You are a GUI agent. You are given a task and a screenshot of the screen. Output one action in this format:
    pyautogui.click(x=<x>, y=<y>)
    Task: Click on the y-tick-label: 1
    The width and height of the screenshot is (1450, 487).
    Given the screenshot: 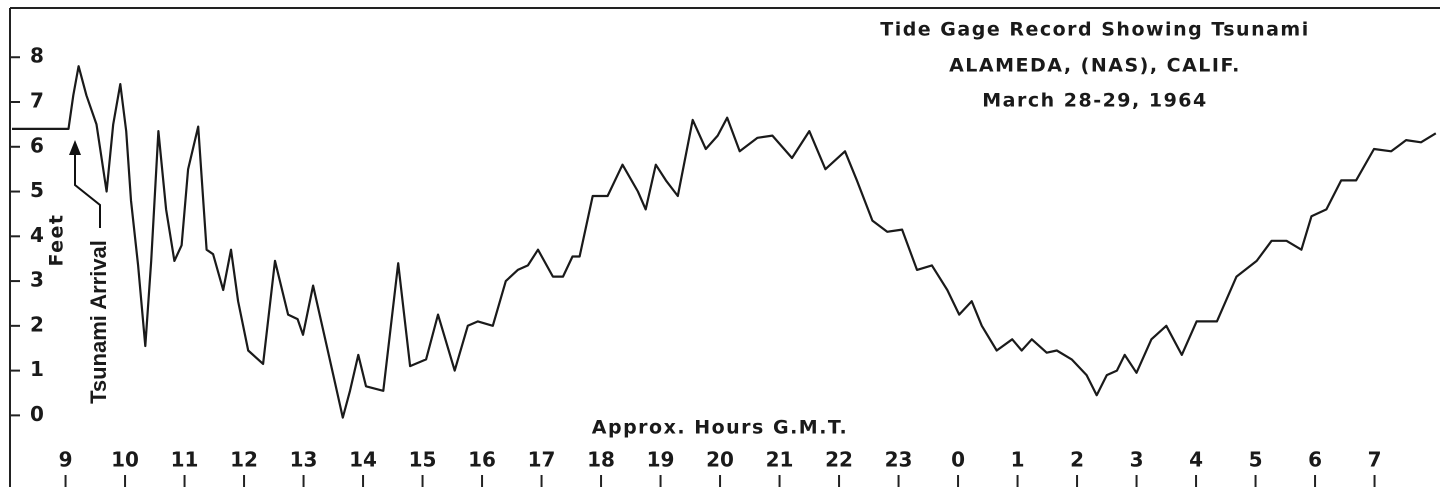 What is the action you would take?
    pyautogui.click(x=37, y=369)
    